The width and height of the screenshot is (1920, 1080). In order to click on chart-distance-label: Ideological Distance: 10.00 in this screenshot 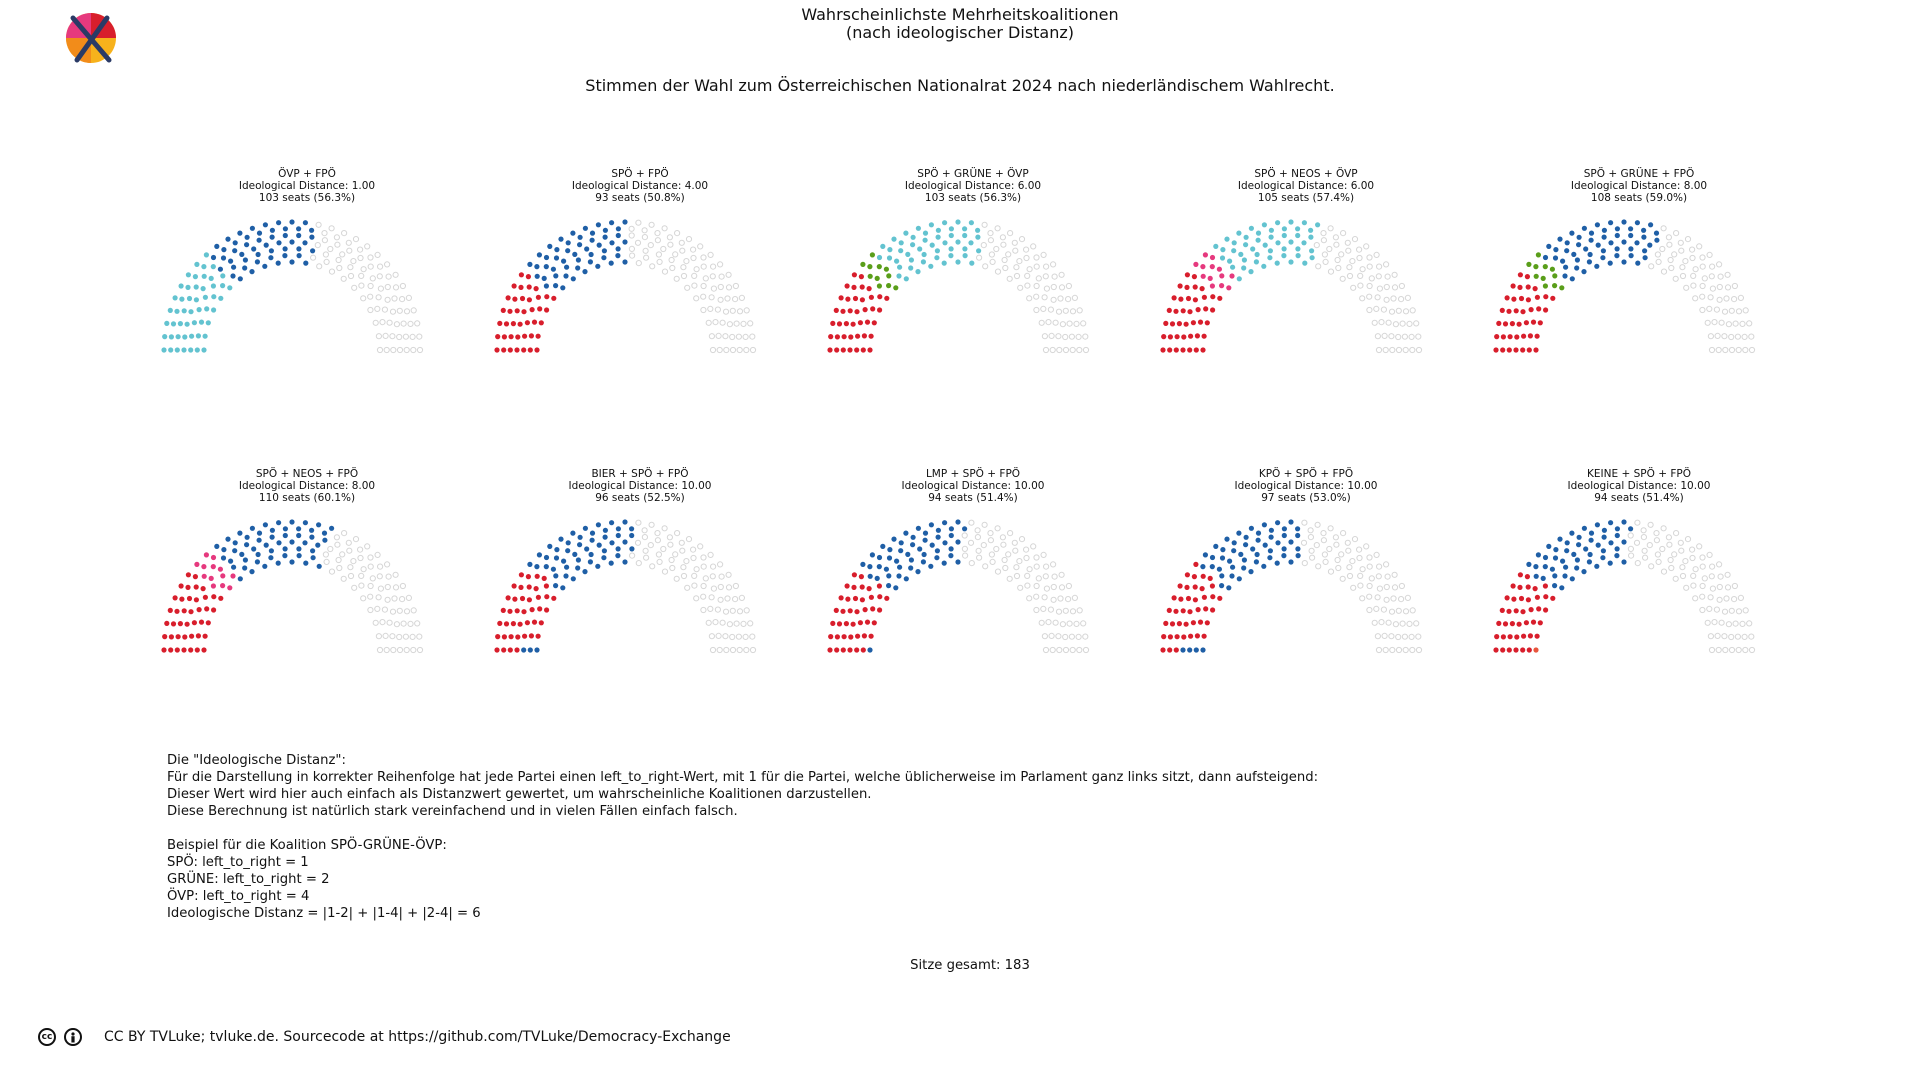, I will do `click(1639, 486)`.